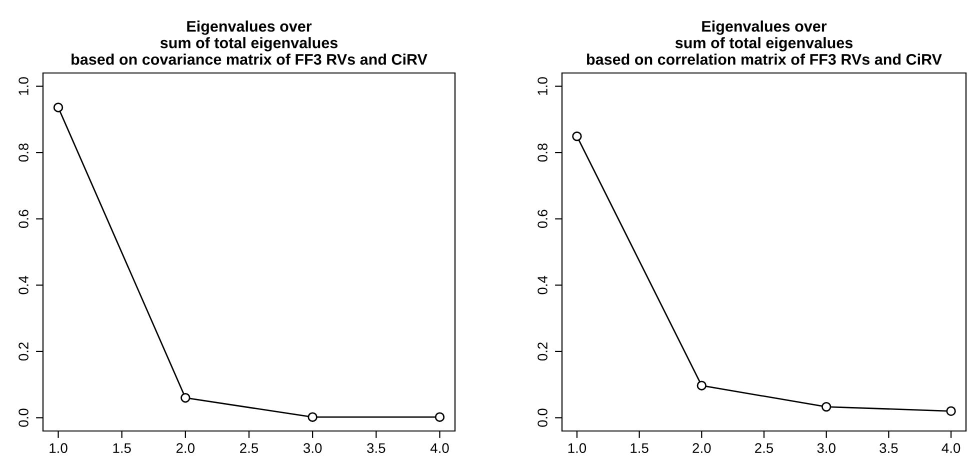  I want to click on chart-title: Eigenvalues over sum of total eigenvalues based on correlation matrix of FF3 RVs and CiRV, so click(764, 42).